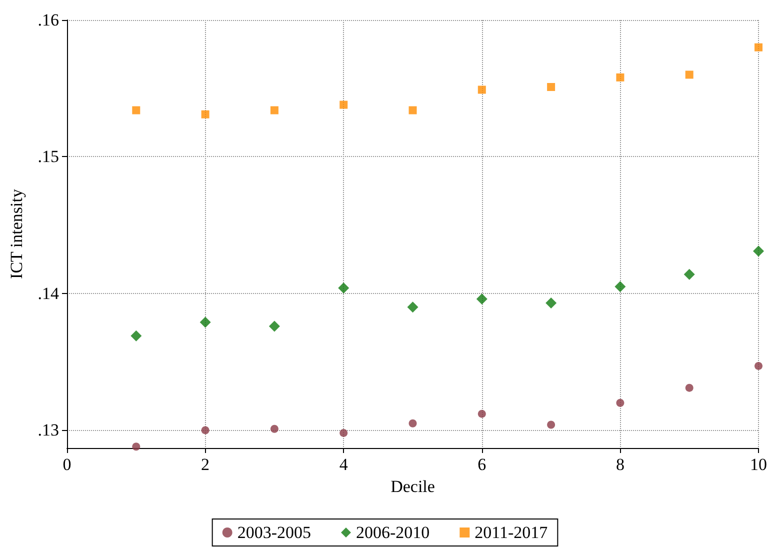  What do you see at coordinates (205, 464) in the screenshot?
I see `x-tick-label: 2` at bounding box center [205, 464].